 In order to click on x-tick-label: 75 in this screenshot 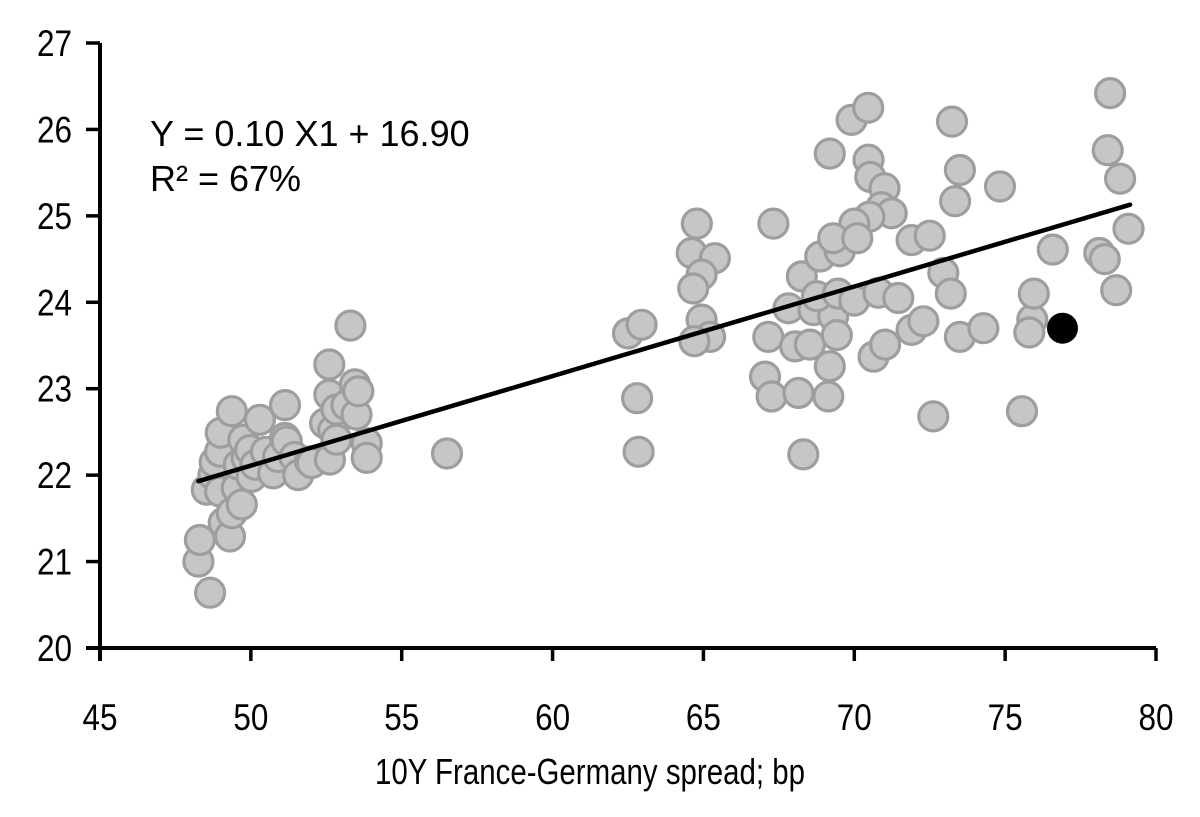, I will do `click(1005, 717)`.